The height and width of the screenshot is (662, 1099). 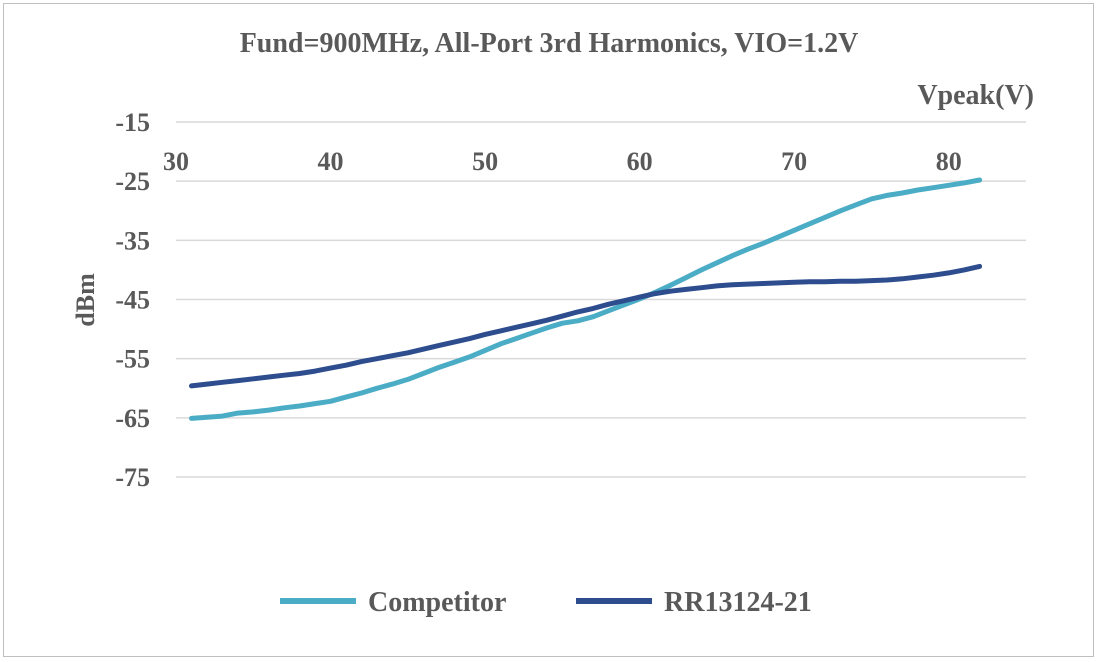 What do you see at coordinates (485, 161) in the screenshot?
I see `x-tick-label: 50` at bounding box center [485, 161].